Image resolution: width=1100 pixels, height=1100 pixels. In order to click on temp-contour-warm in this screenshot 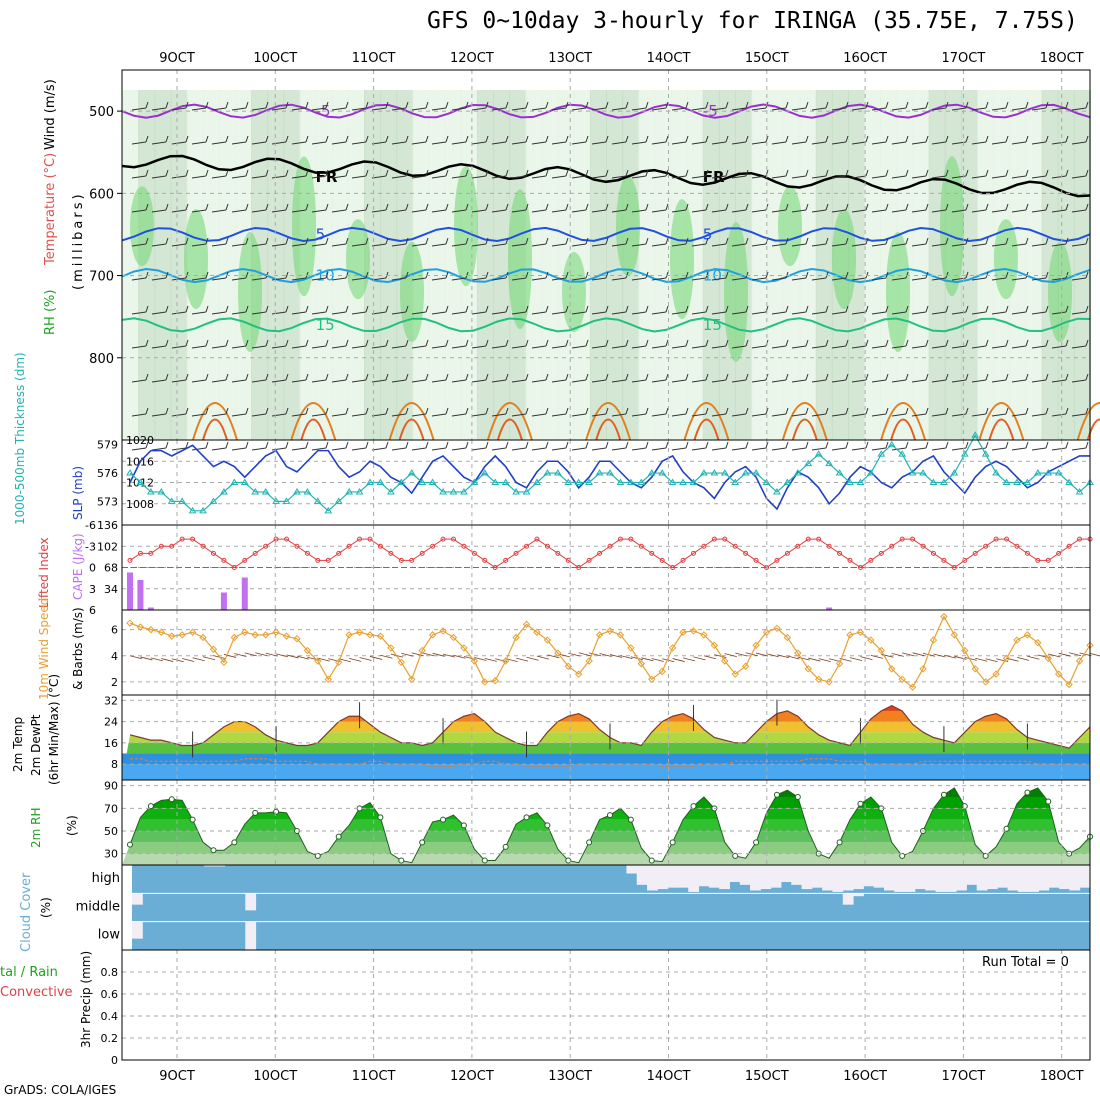, I will do `click(1001, 421)`.